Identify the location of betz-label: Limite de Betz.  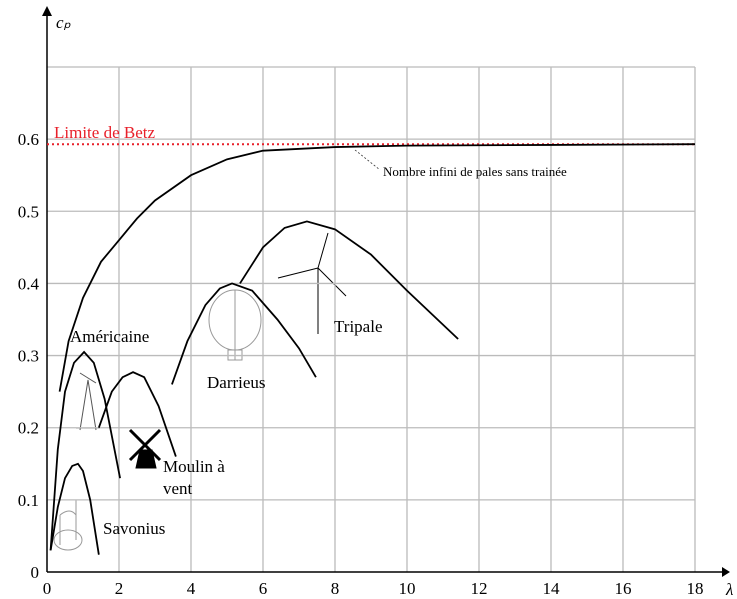
(104, 132).